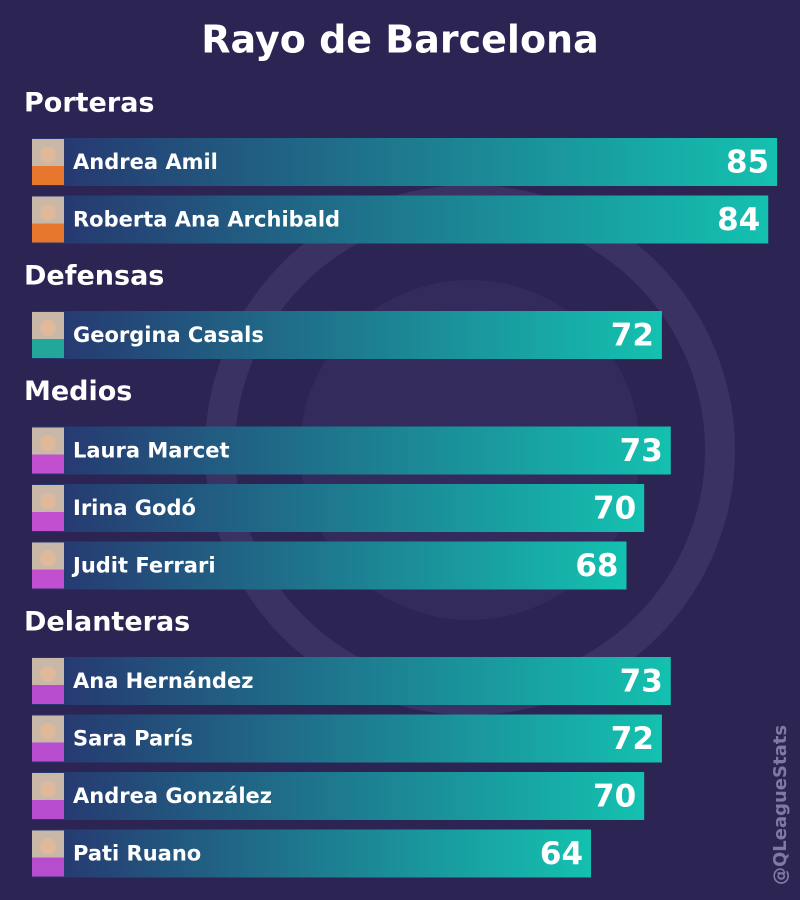 This screenshot has width=800, height=900. What do you see at coordinates (151, 451) in the screenshot?
I see `player-name: Laura Marcet` at bounding box center [151, 451].